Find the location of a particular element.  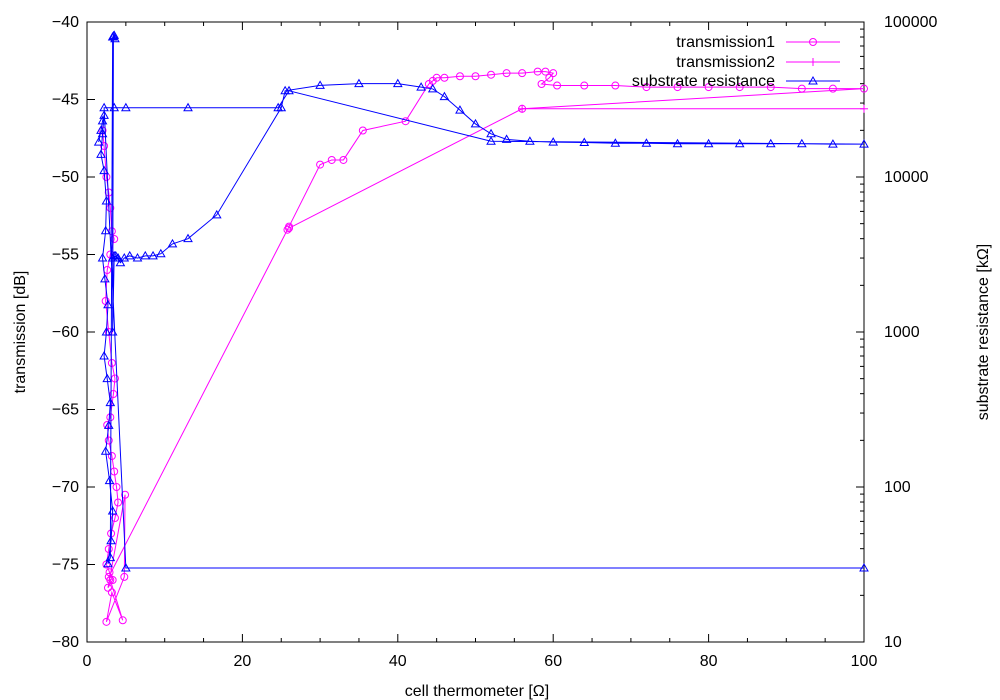

y-left-axis-label: transmission [dB] is located at coordinates (20, 332).